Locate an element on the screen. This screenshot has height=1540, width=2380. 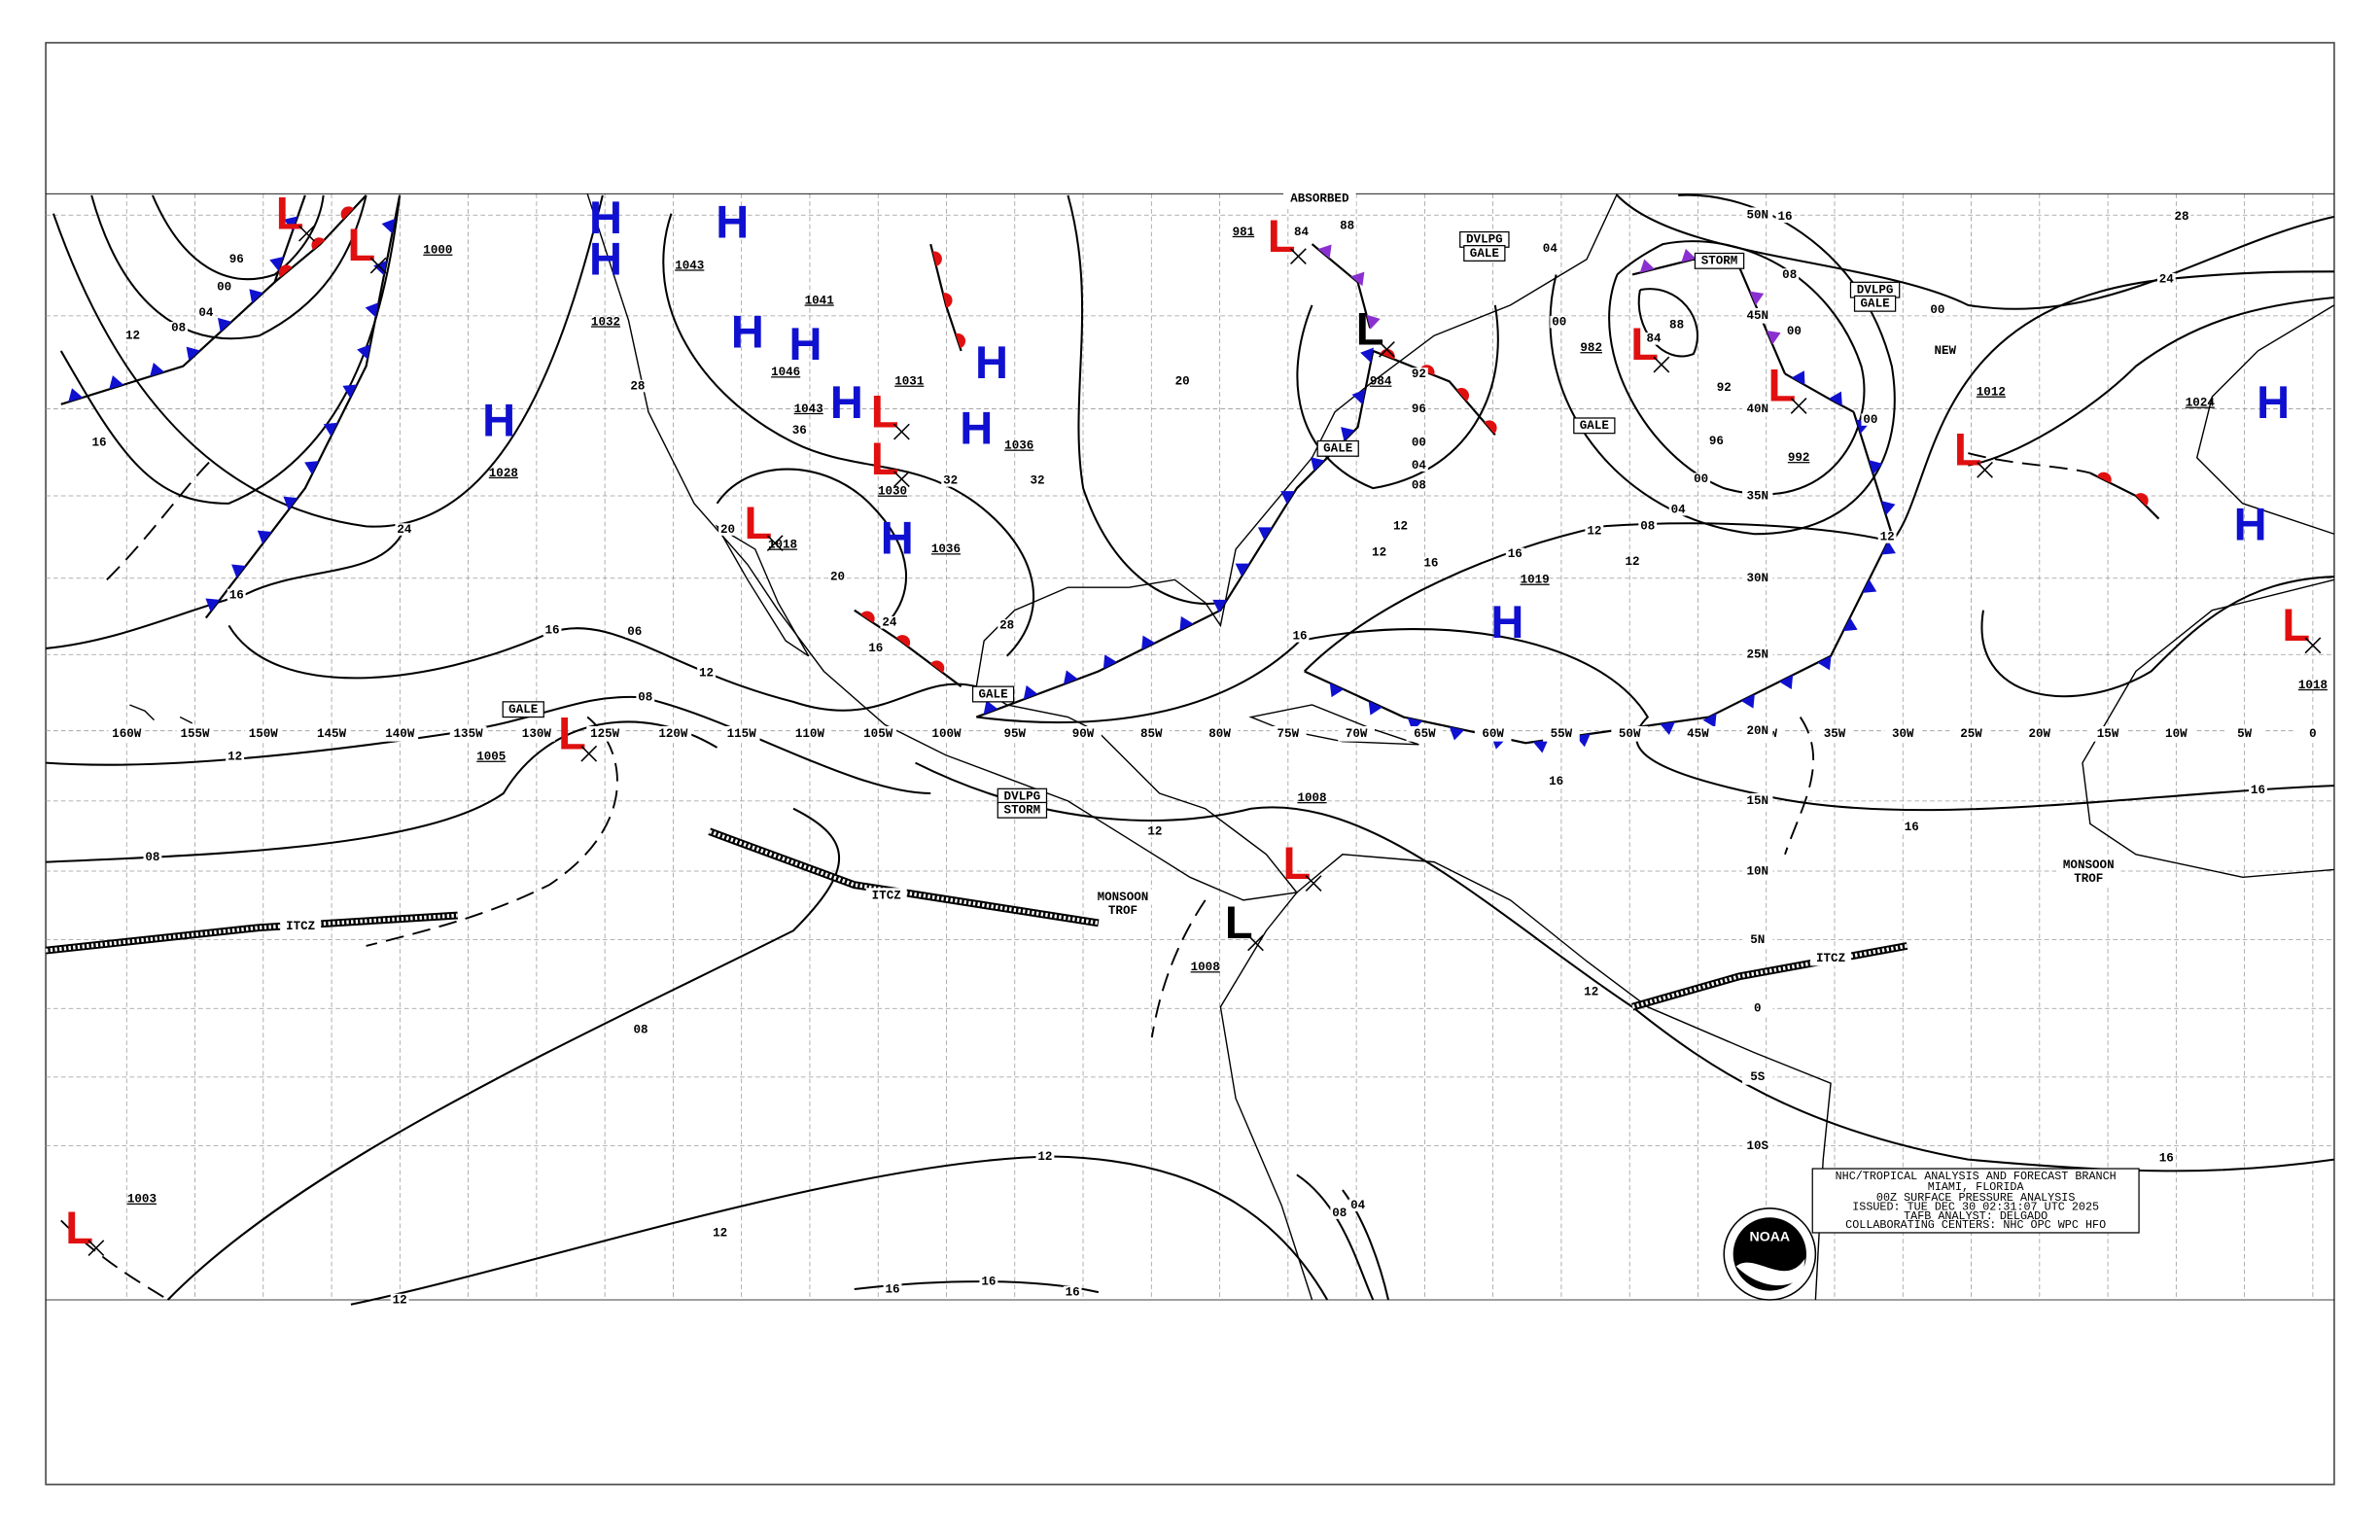
europe-coast is located at coordinates (2265, 419).